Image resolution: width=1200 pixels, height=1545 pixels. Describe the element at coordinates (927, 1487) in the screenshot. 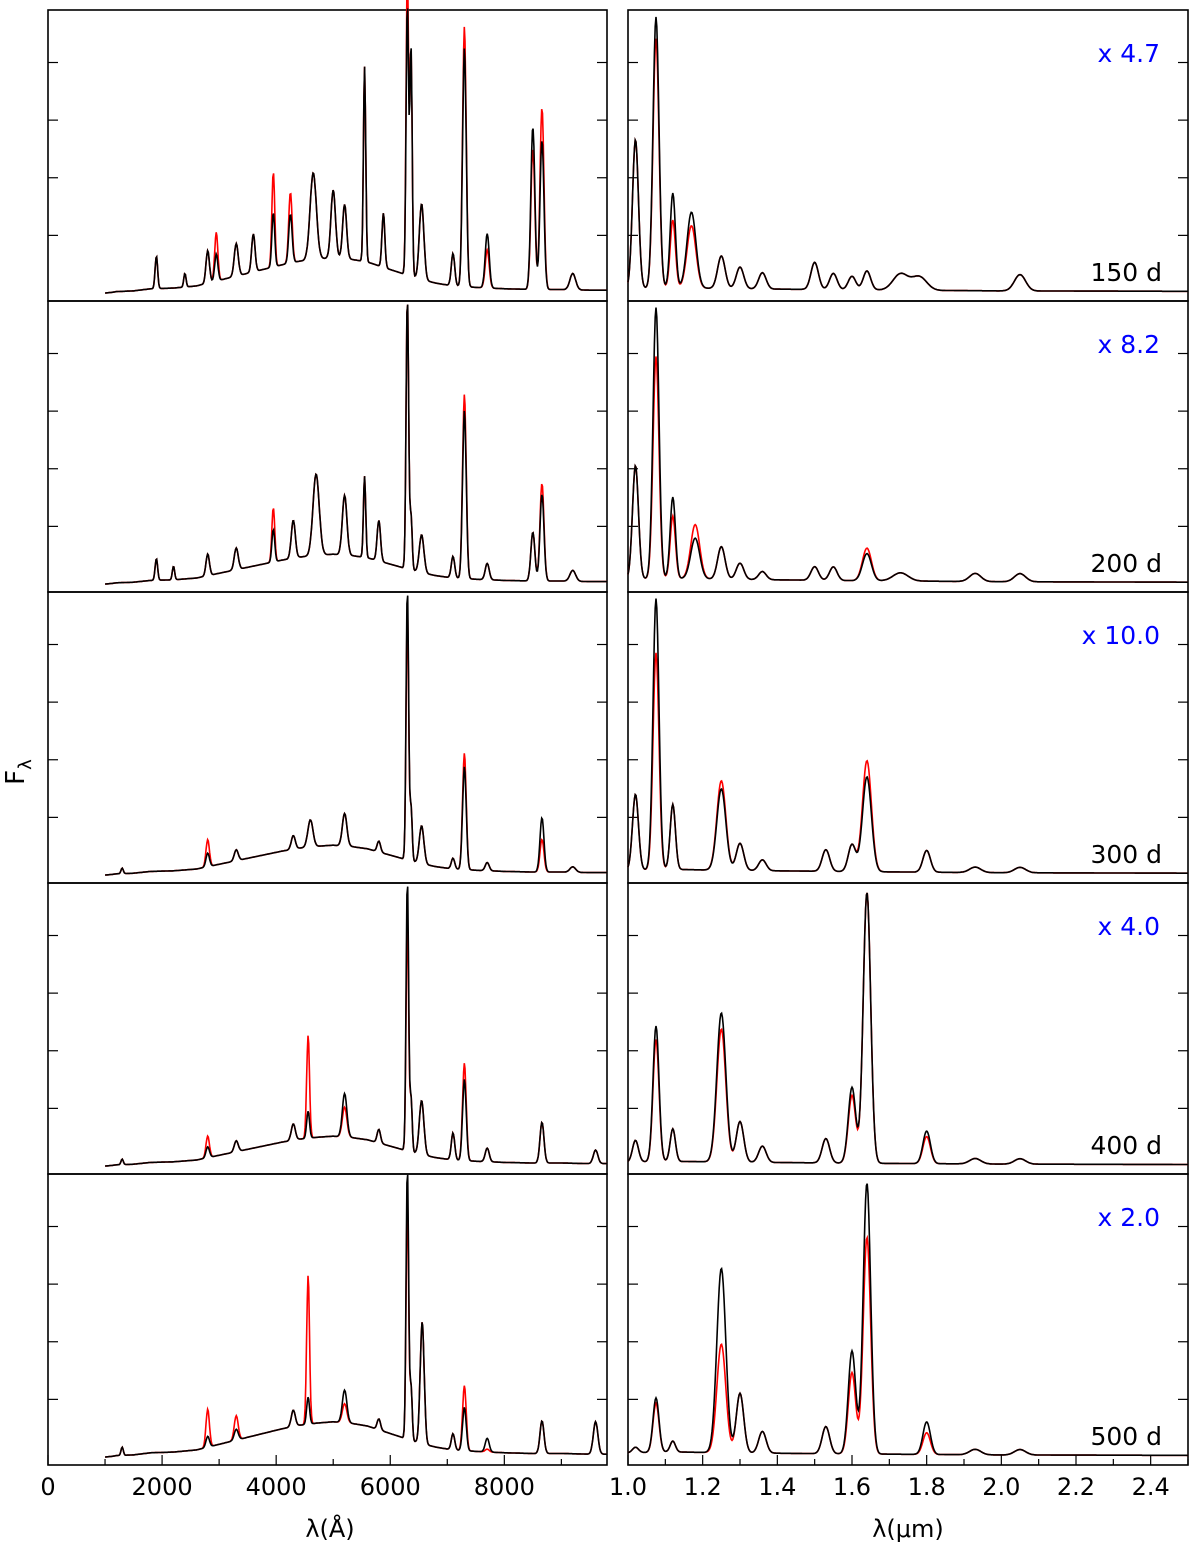

I see `x-tick-label: 1.8` at that location.